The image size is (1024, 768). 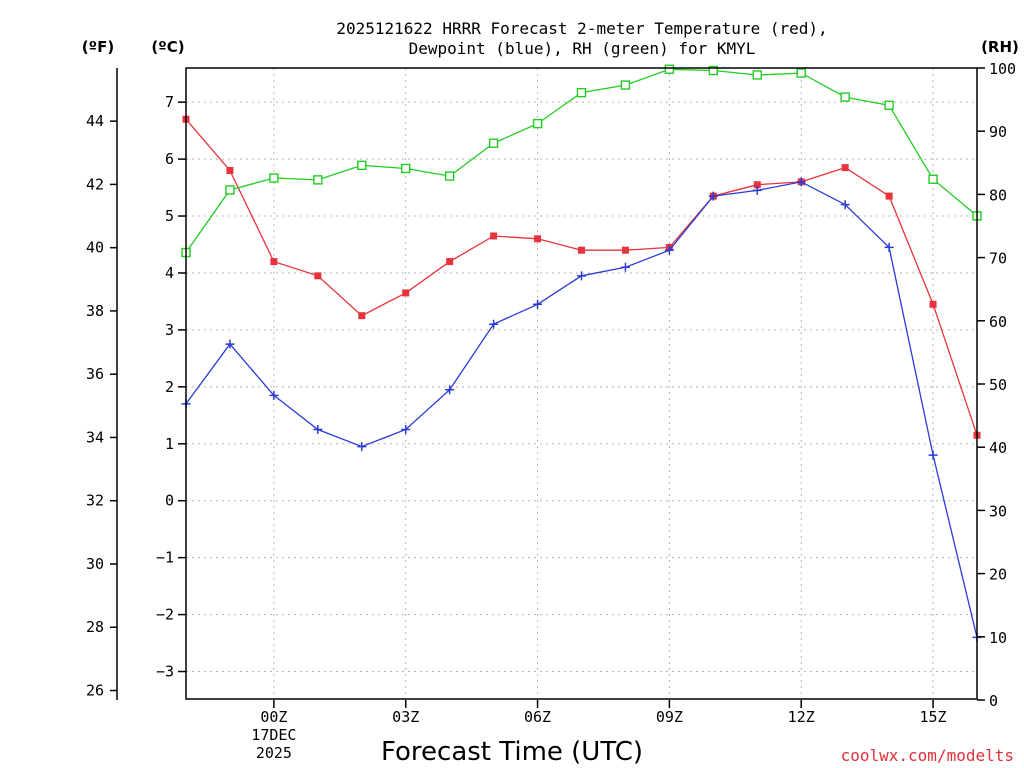 What do you see at coordinates (537, 717) in the screenshot?
I see `x-tick-label: 06Z` at bounding box center [537, 717].